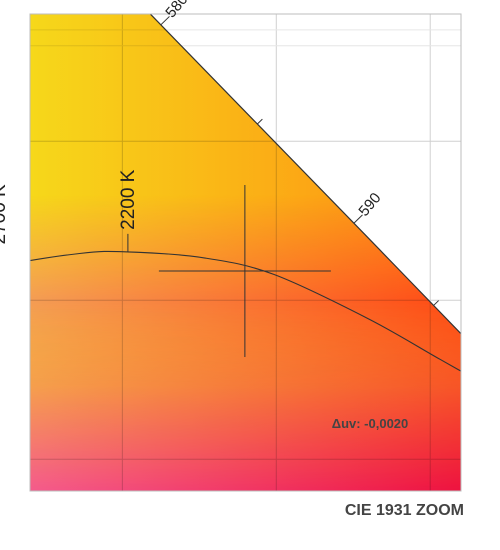  Describe the element at coordinates (244, 270) in the screenshot. I see `measurement-crosshair` at that location.